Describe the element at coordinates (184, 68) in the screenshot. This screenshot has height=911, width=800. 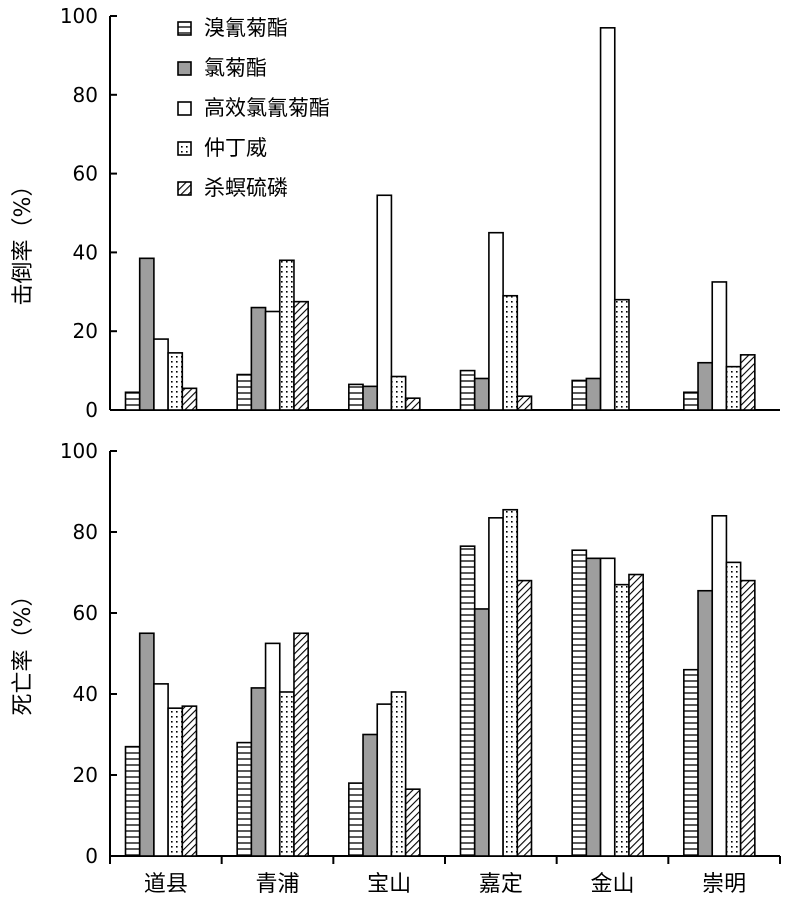
I see `legend-swatch-gray` at that location.